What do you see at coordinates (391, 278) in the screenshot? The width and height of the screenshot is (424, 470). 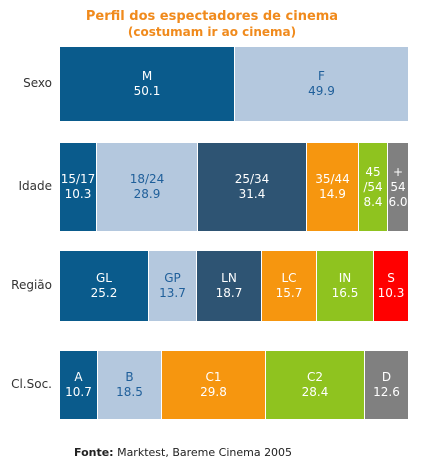 I see `segment-label: S` at bounding box center [391, 278].